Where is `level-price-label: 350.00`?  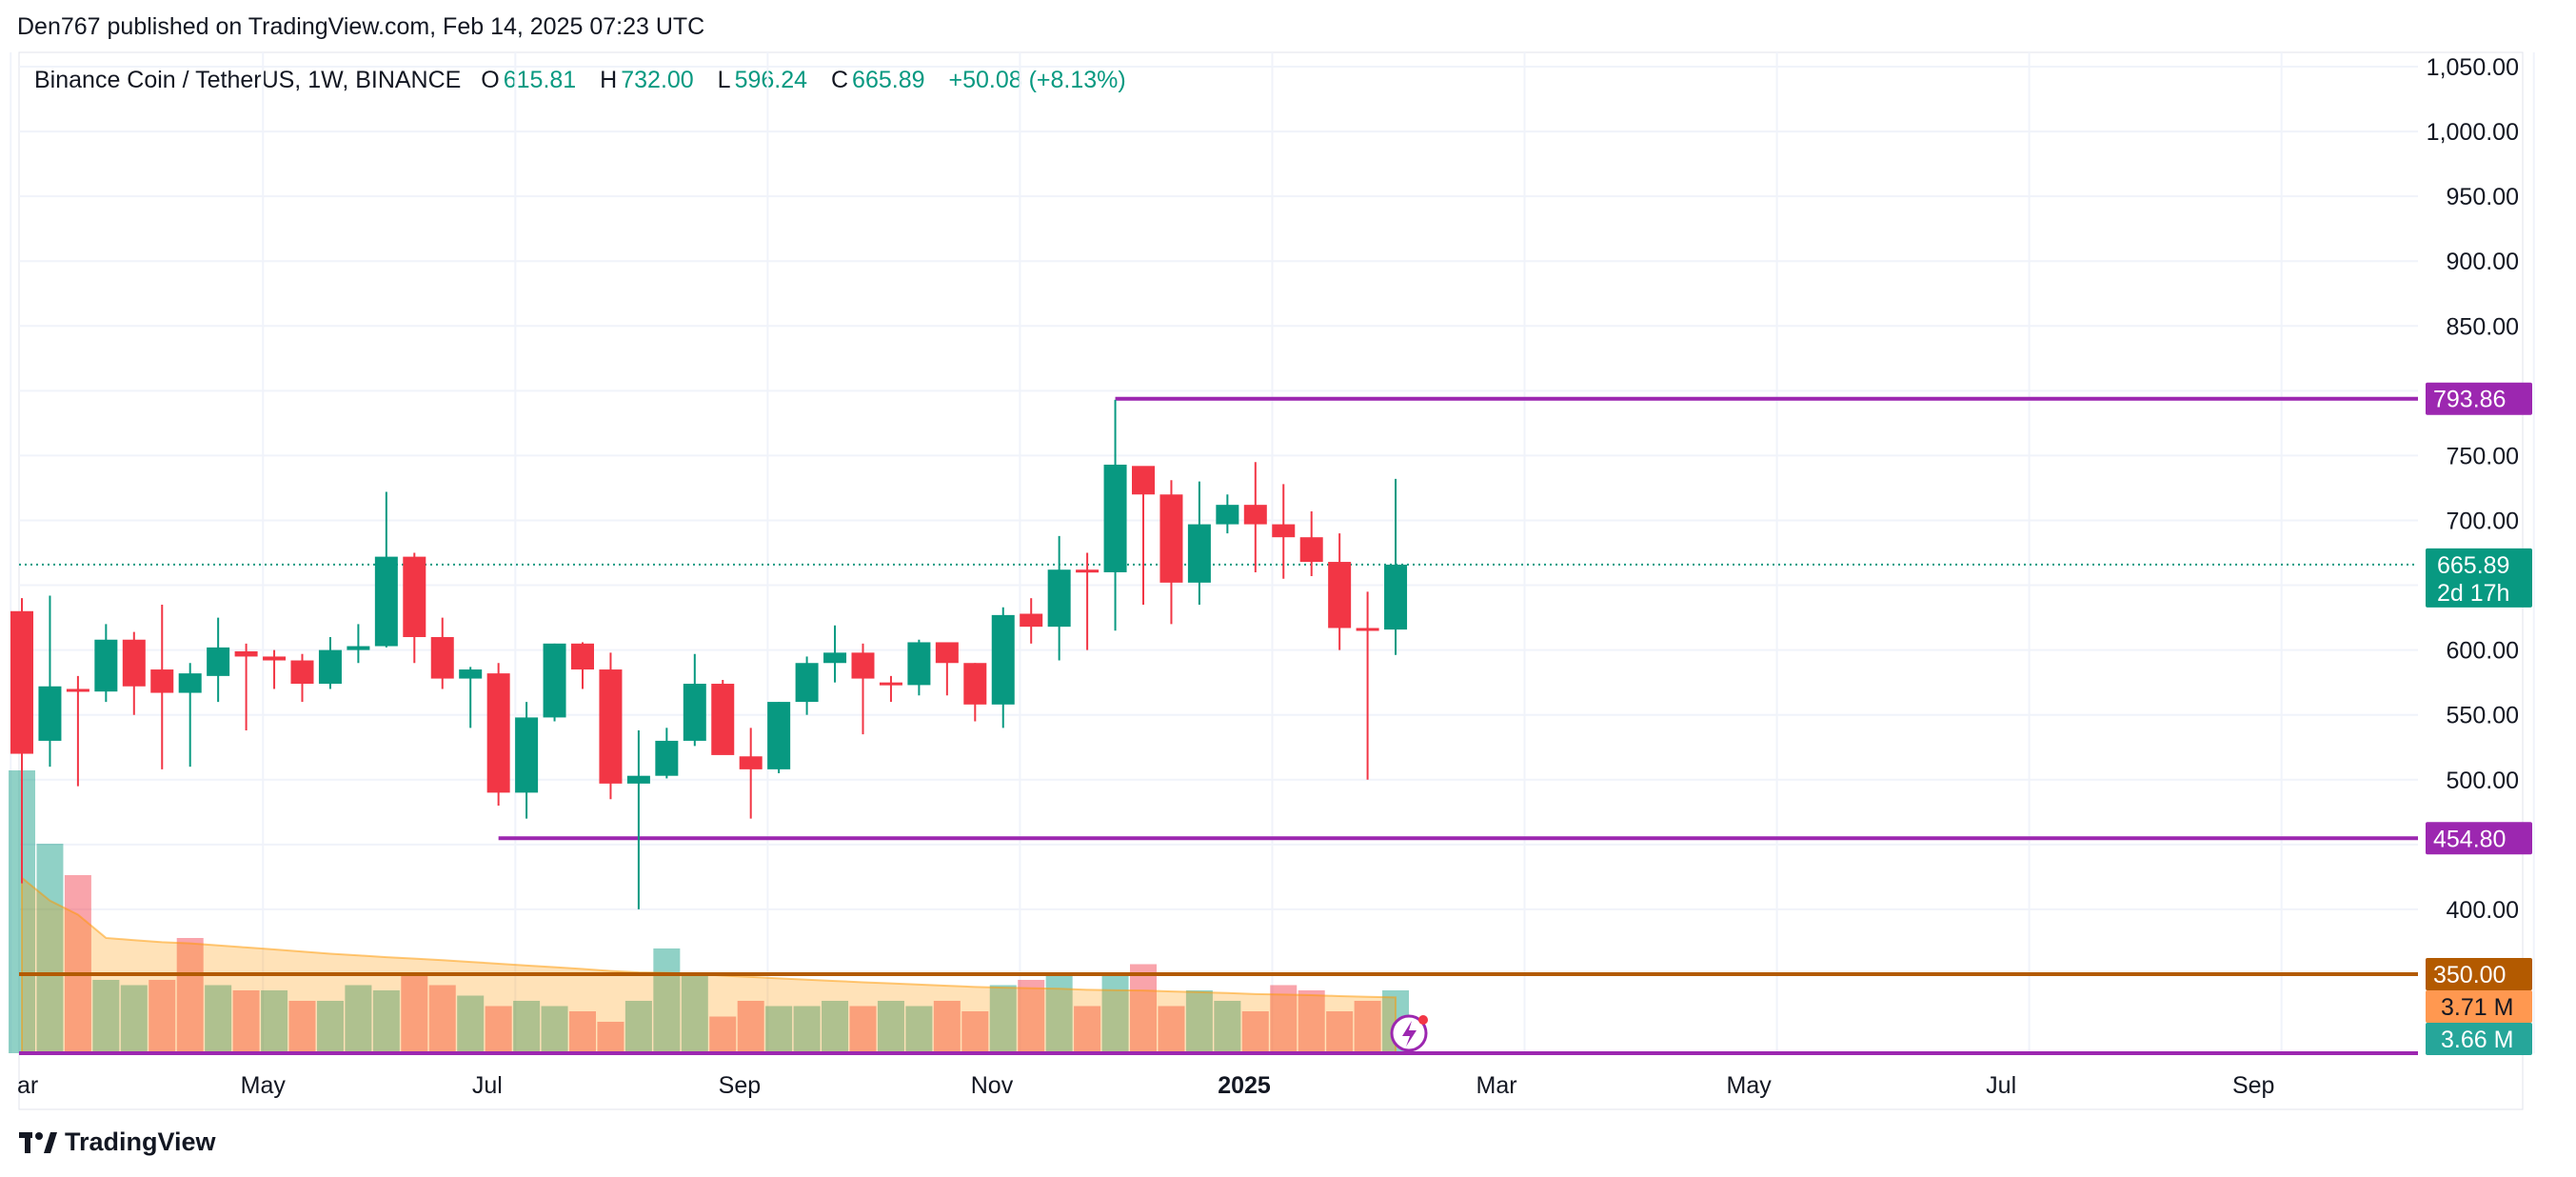
level-price-label: 350.00 is located at coordinates (2470, 975).